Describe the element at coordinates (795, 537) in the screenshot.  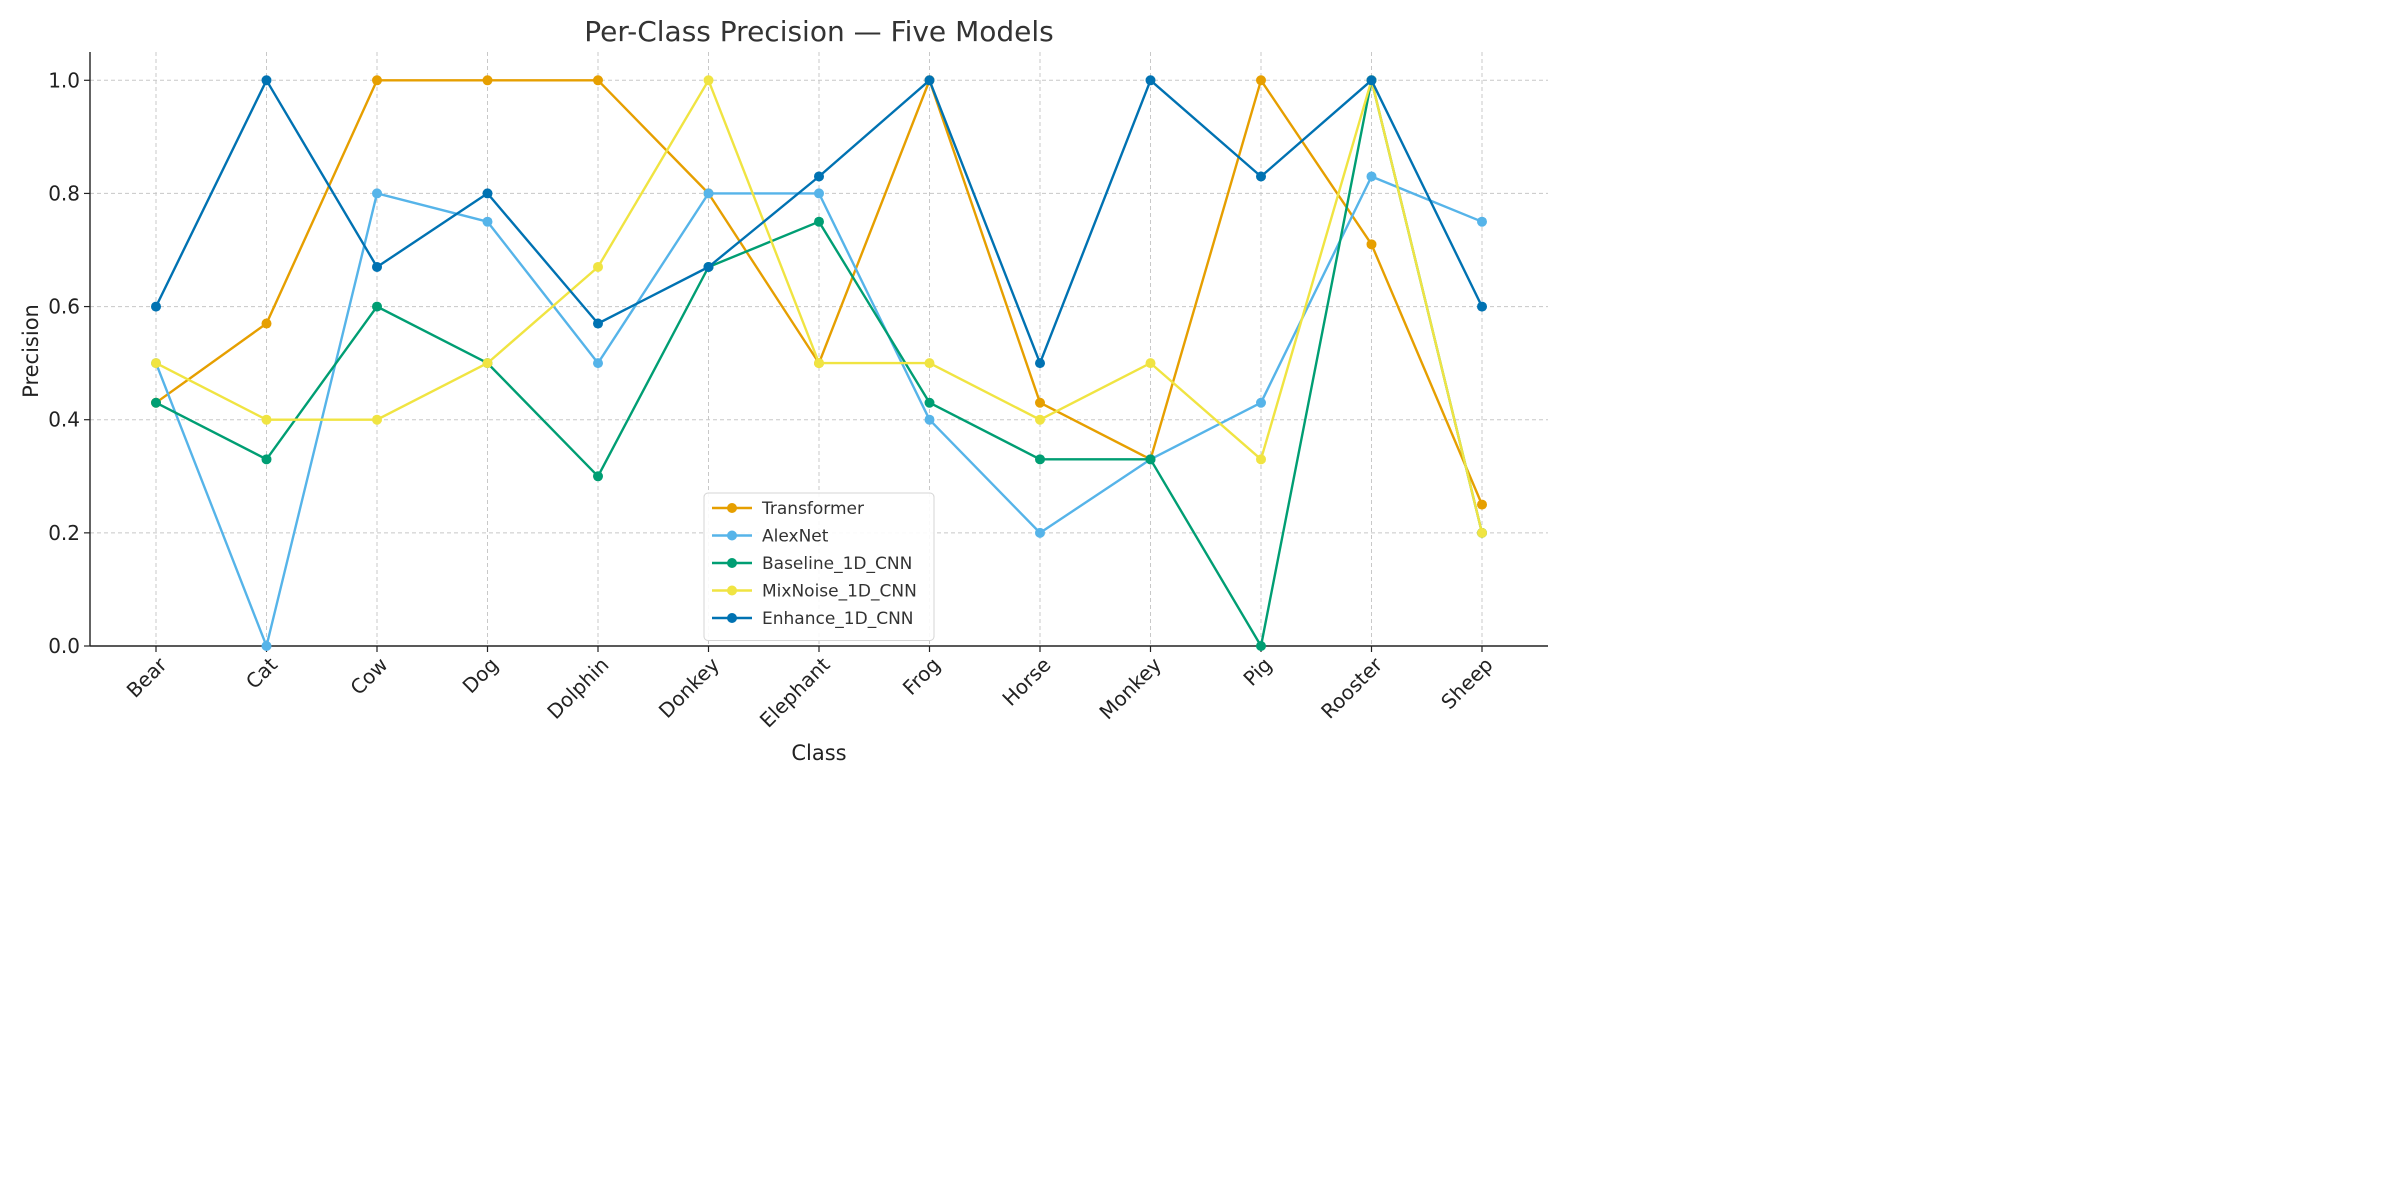
I see `legend-label: AlexNet` at that location.